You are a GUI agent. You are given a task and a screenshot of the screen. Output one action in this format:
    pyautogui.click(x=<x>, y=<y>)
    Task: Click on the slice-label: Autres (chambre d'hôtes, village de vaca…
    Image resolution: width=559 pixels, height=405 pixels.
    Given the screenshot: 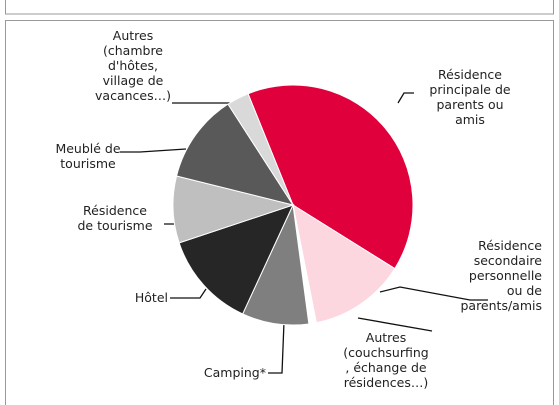 What is the action you would take?
    pyautogui.click(x=133, y=65)
    